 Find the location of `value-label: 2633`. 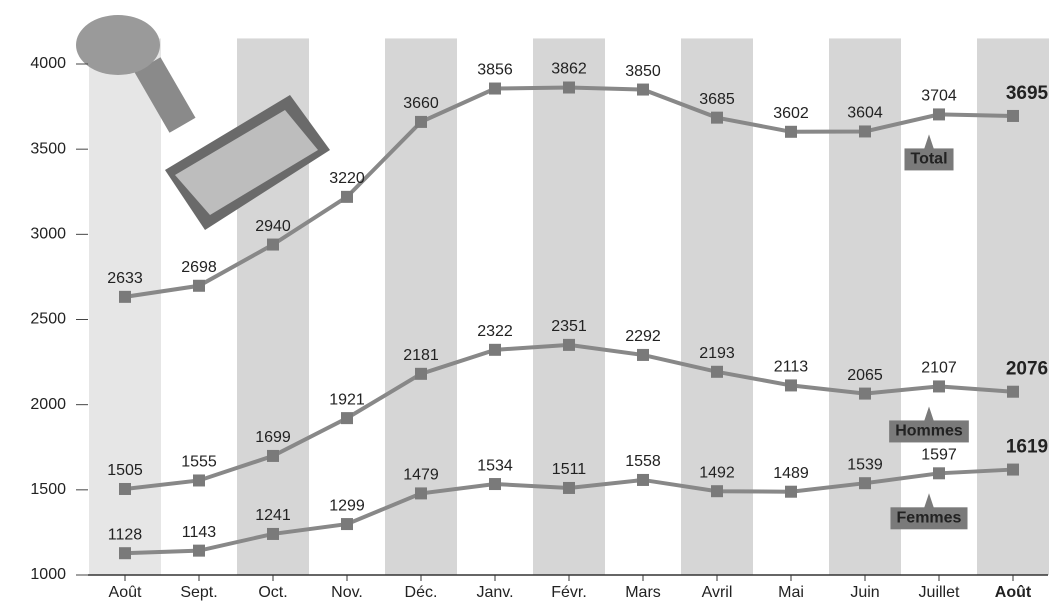

value-label: 2633 is located at coordinates (125, 278).